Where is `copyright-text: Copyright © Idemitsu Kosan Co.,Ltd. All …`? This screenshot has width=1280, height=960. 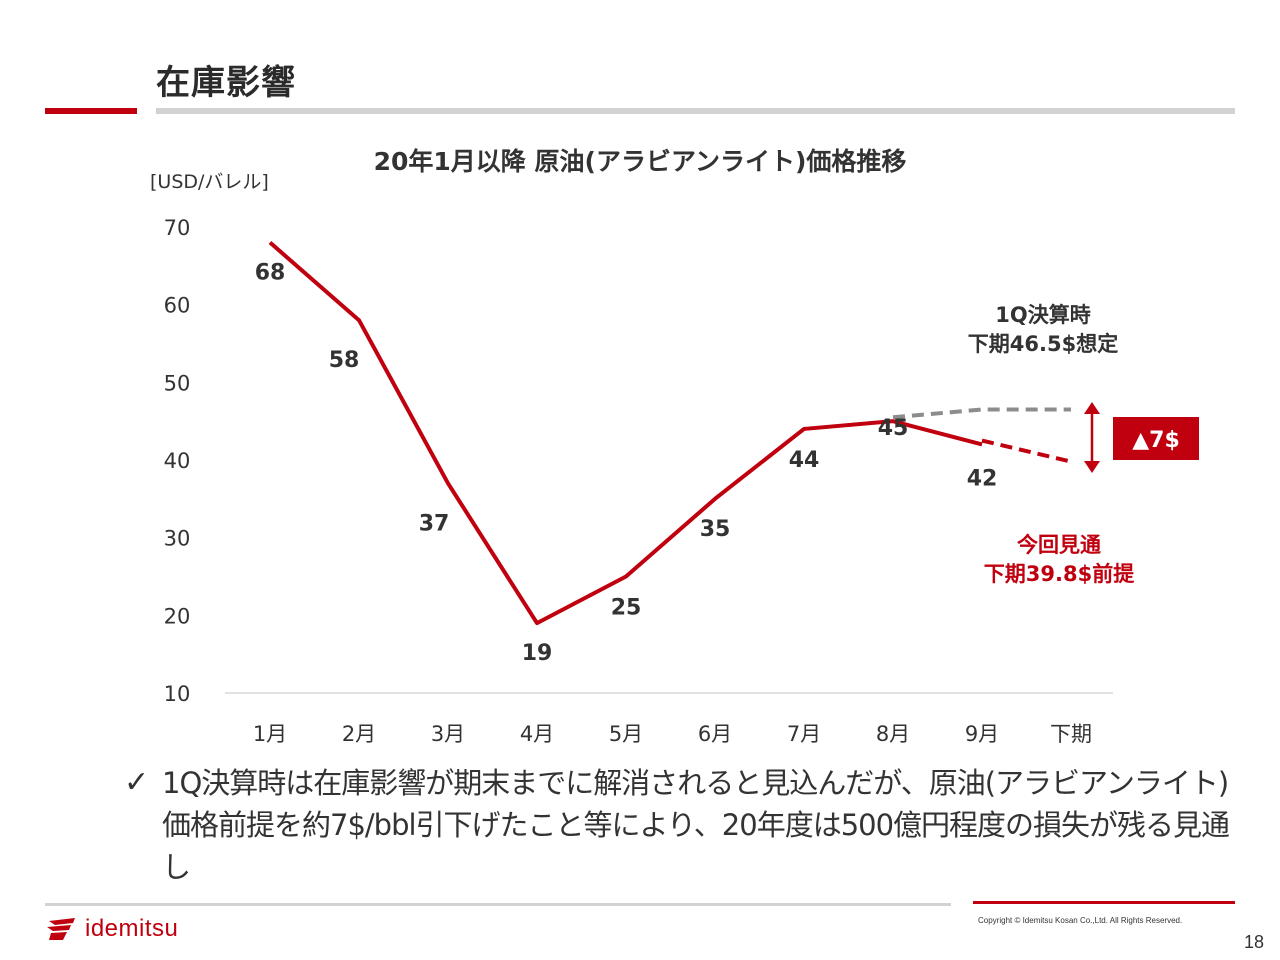
copyright-text: Copyright © Idemitsu Kosan Co.,Ltd. All … is located at coordinates (1080, 920).